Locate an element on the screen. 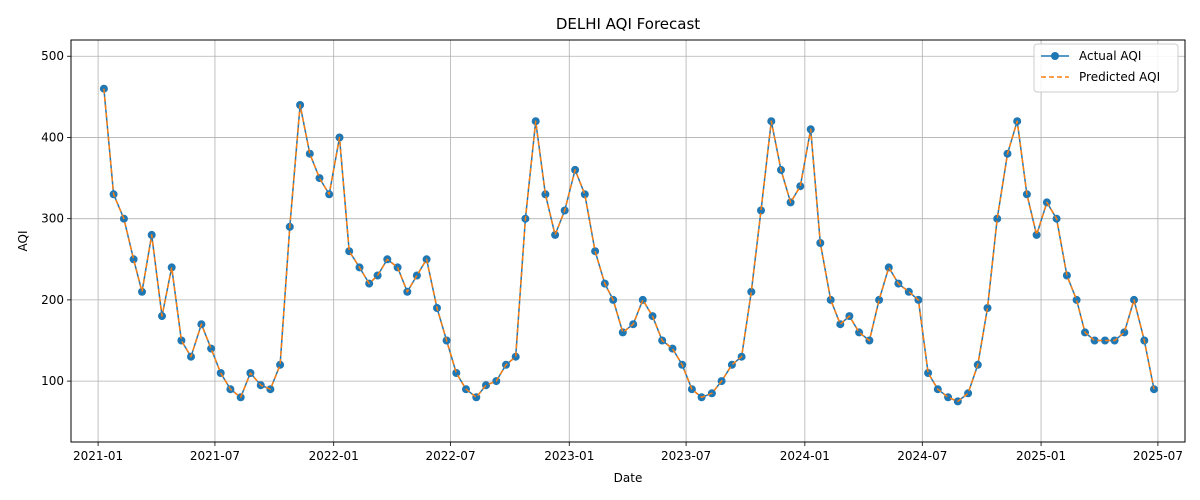 The width and height of the screenshot is (1200, 500). legend: Actual AQI Predicted AQI is located at coordinates (1106, 68).